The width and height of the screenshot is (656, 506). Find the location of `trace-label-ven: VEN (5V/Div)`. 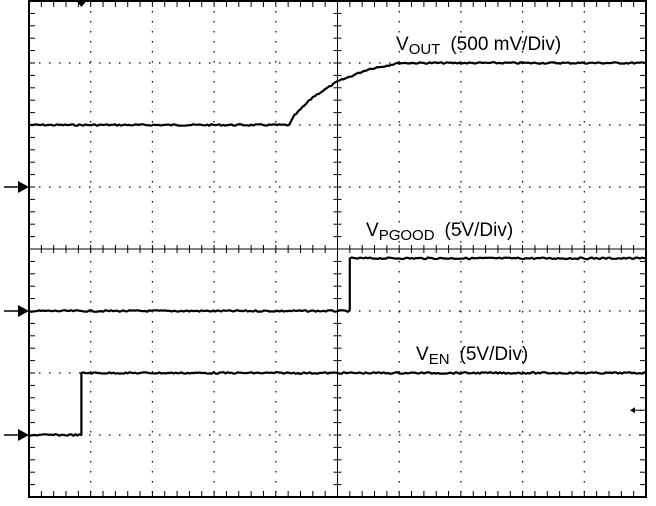

trace-label-ven: VEN (5V/Div) is located at coordinates (472, 356).